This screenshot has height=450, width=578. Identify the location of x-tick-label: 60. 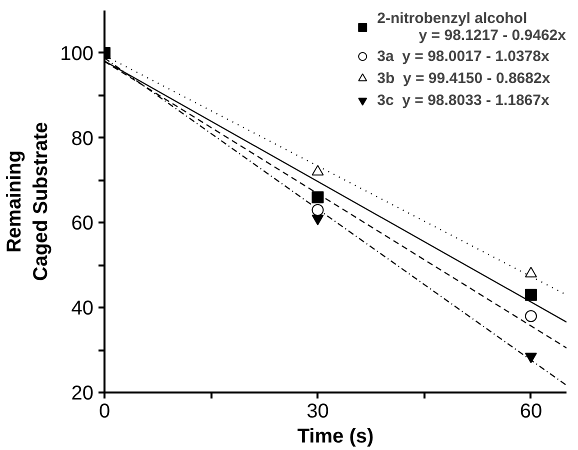
(531, 411).